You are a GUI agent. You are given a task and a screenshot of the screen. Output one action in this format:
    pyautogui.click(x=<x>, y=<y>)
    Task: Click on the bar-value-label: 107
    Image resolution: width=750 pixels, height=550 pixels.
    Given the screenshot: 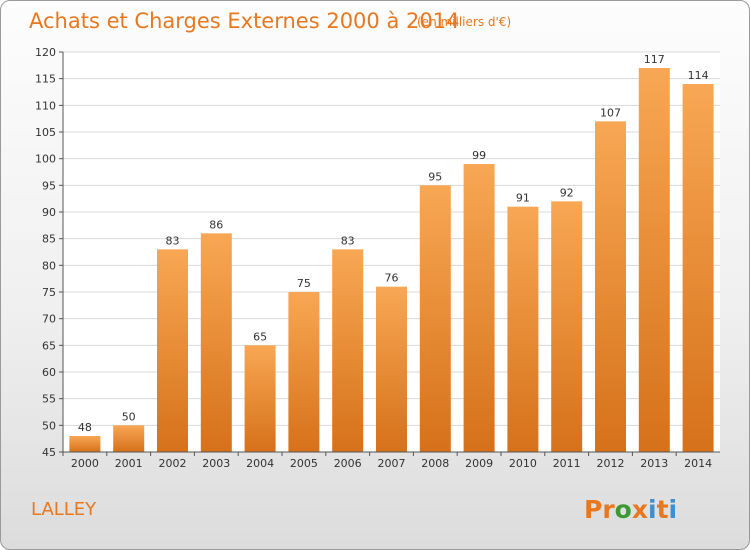 What is the action you would take?
    pyautogui.click(x=610, y=112)
    